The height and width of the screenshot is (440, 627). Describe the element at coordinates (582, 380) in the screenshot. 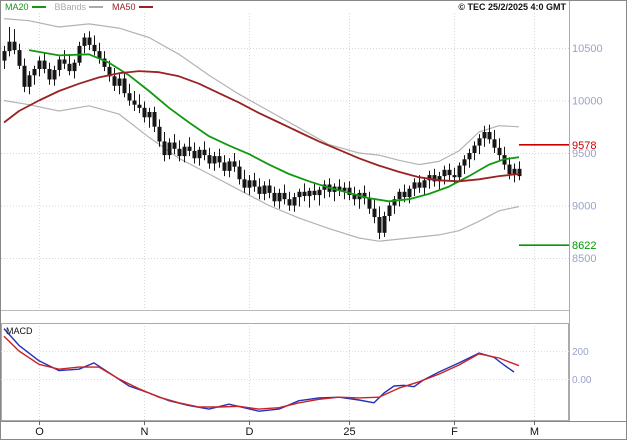

I see `svg-text: 0.00` at that location.